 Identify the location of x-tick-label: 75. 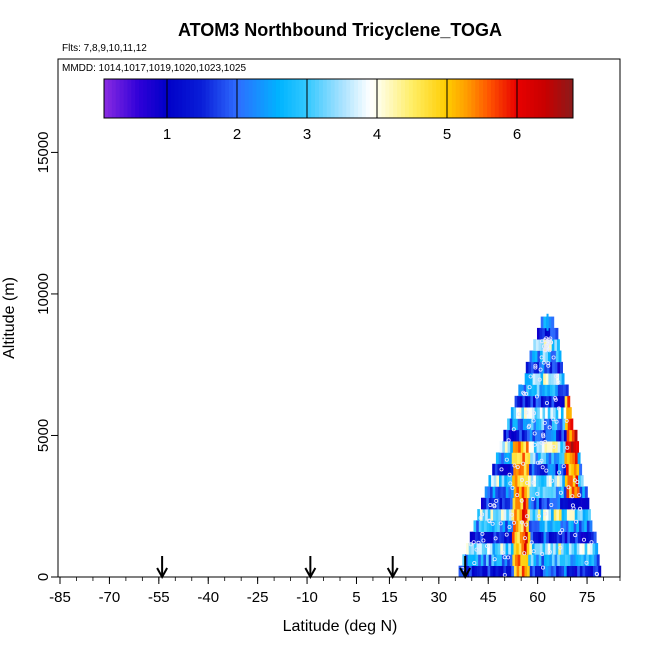
(587, 597).